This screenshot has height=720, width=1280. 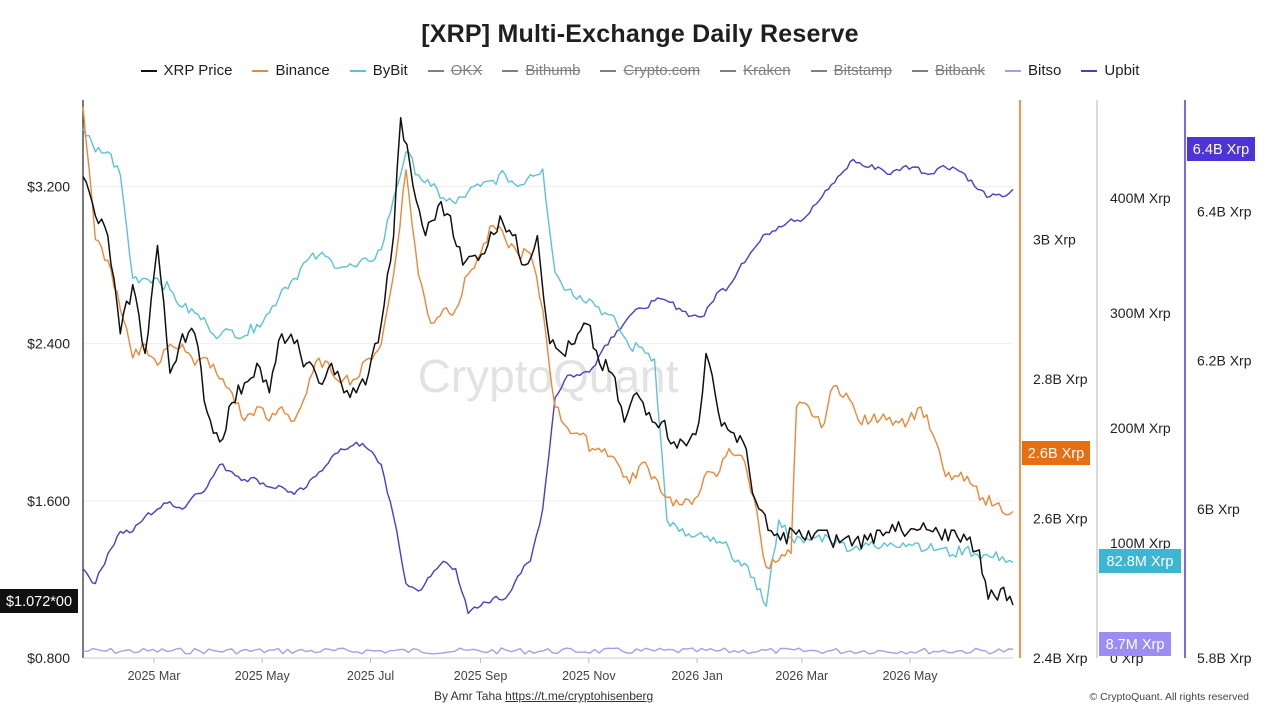 What do you see at coordinates (48, 658) in the screenshot?
I see `price-tick-label: $0.800` at bounding box center [48, 658].